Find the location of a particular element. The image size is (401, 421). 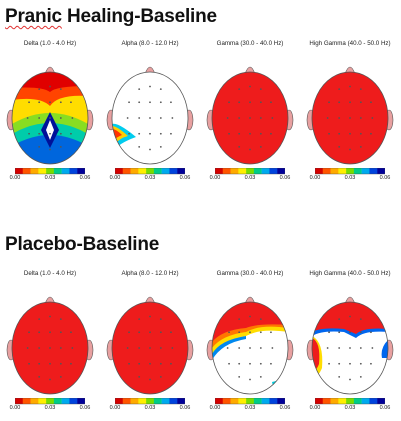

title-rest-pranic: Healing-Baseline is located at coordinates (139, 16).